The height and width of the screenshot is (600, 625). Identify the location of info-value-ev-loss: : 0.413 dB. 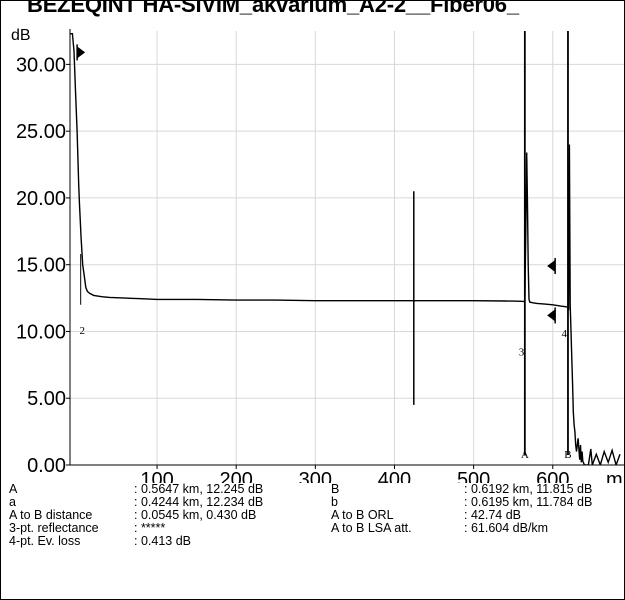
(162, 541).